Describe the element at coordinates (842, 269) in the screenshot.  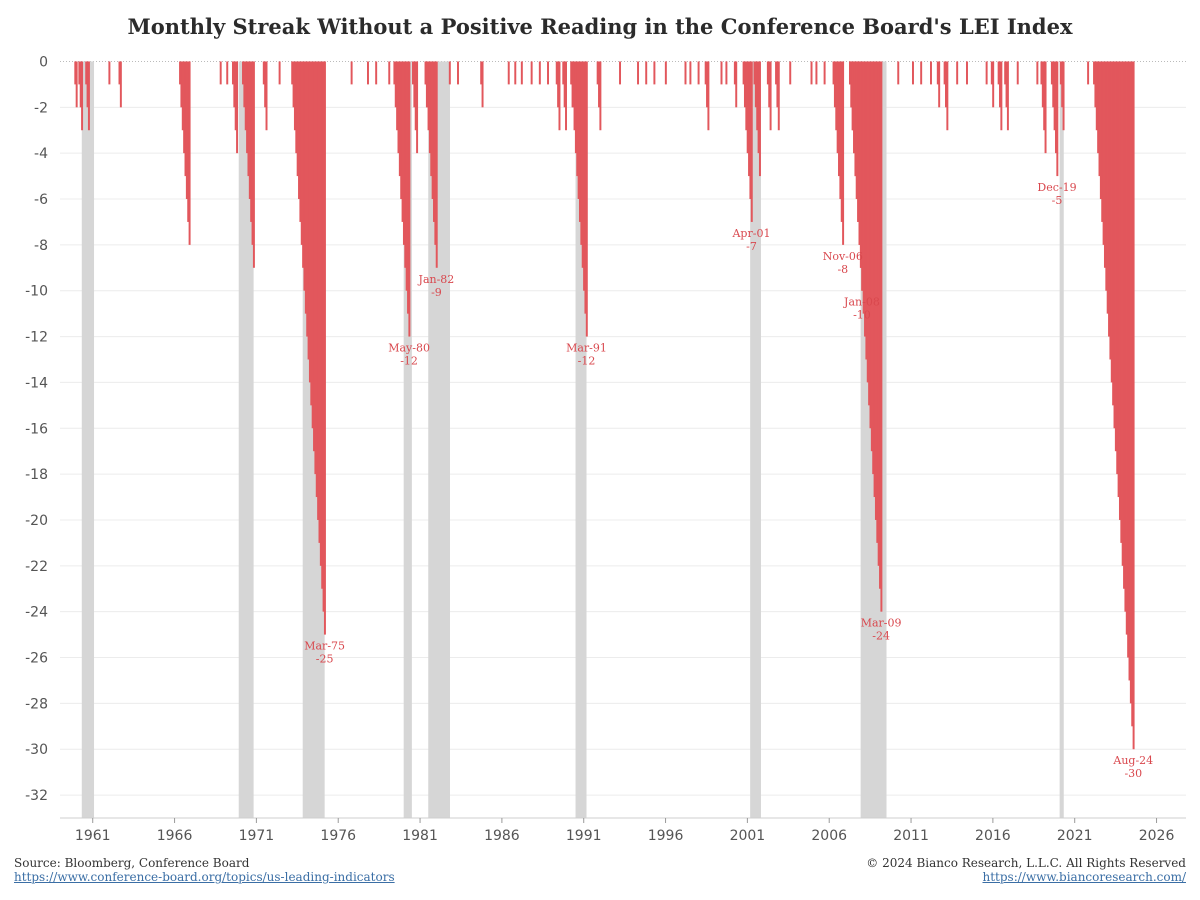
I see `annotation-value: -8` at that location.